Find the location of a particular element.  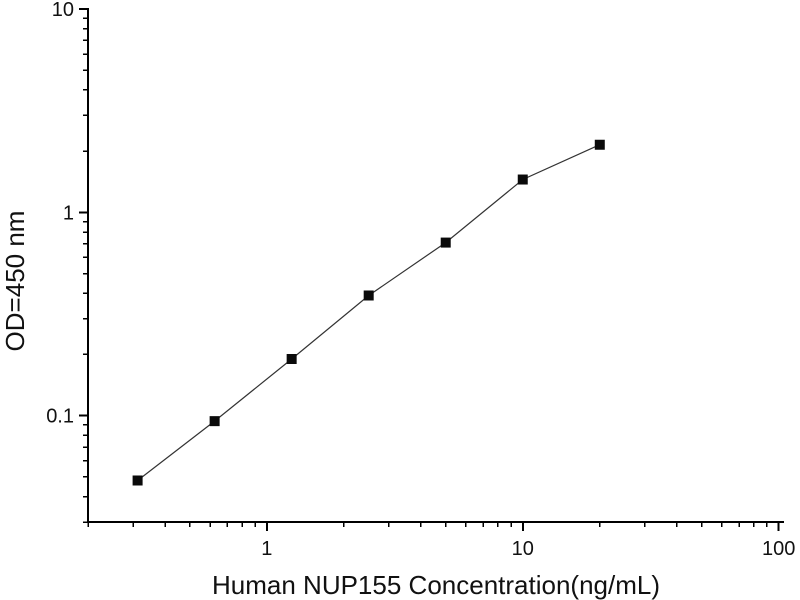

y-tick-label: 0.1 is located at coordinates (60, 417).